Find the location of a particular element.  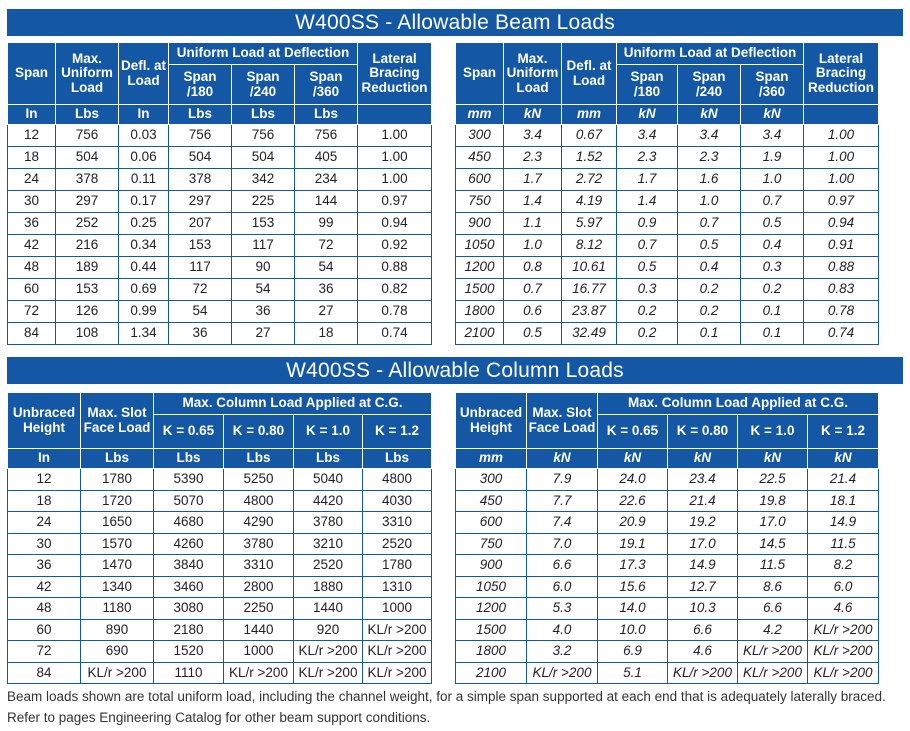

table-cell: 0.5 is located at coordinates (647, 267).